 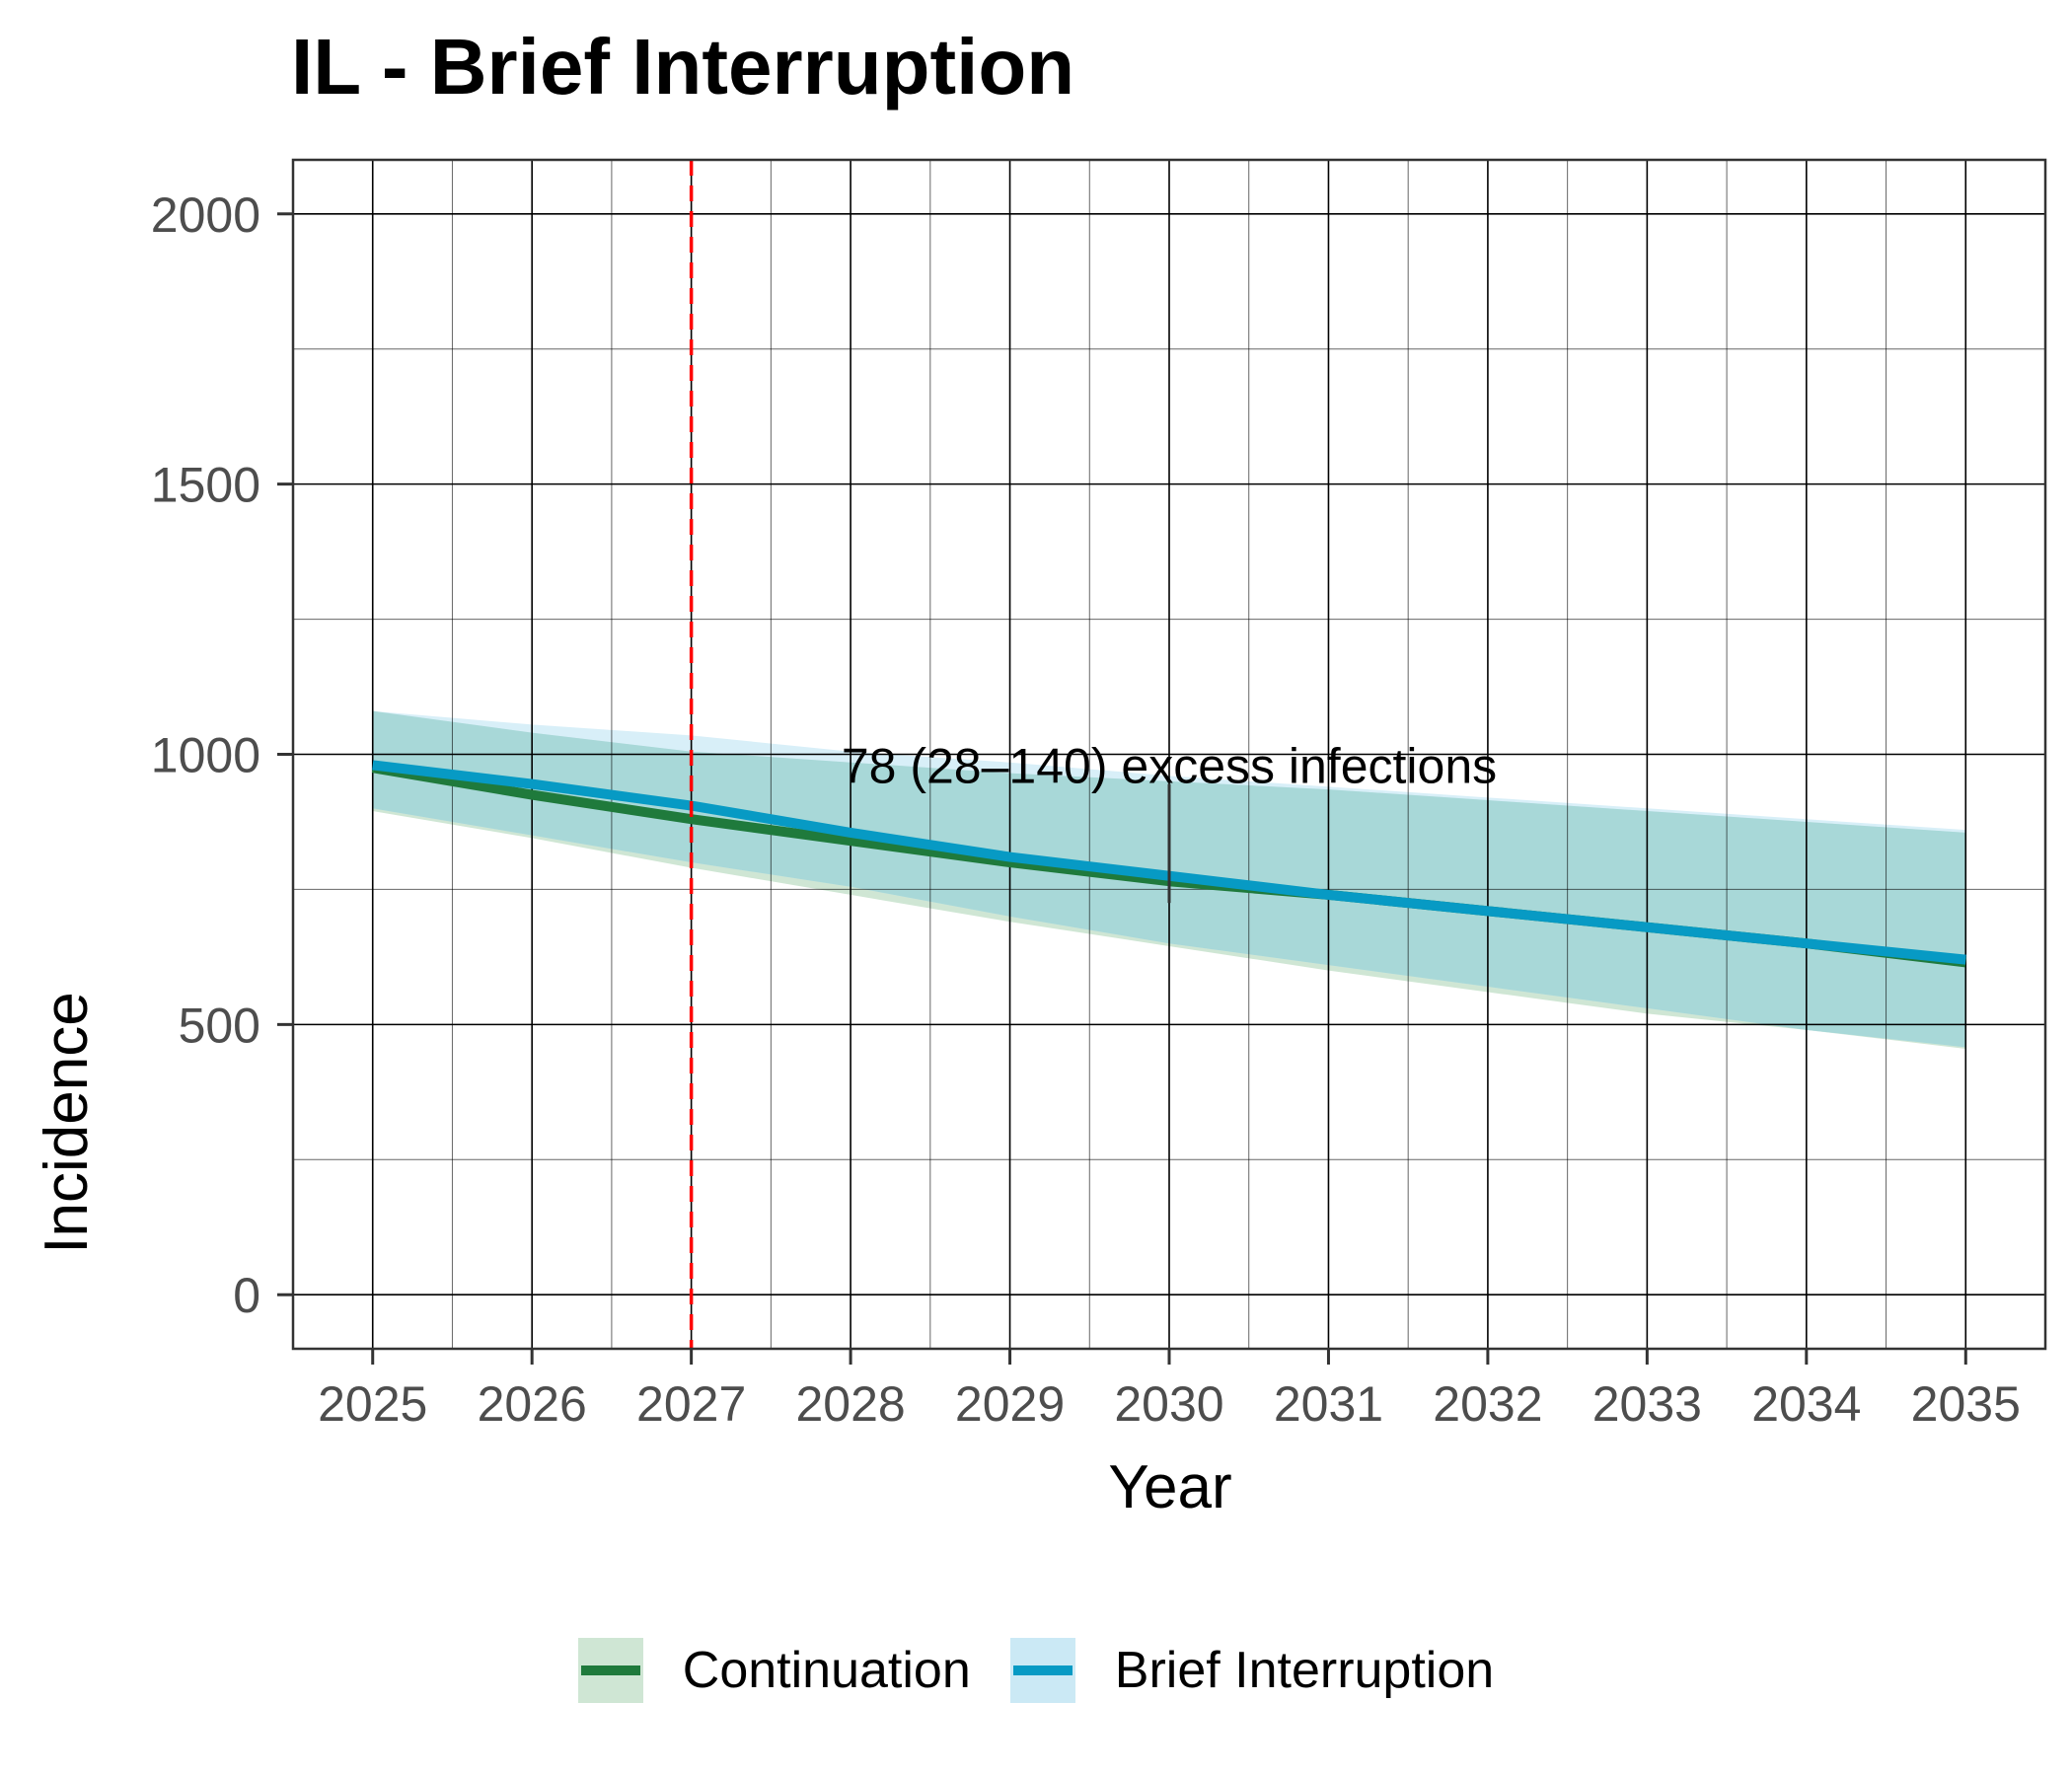 I want to click on y-tick-label: 500, so click(x=219, y=1025).